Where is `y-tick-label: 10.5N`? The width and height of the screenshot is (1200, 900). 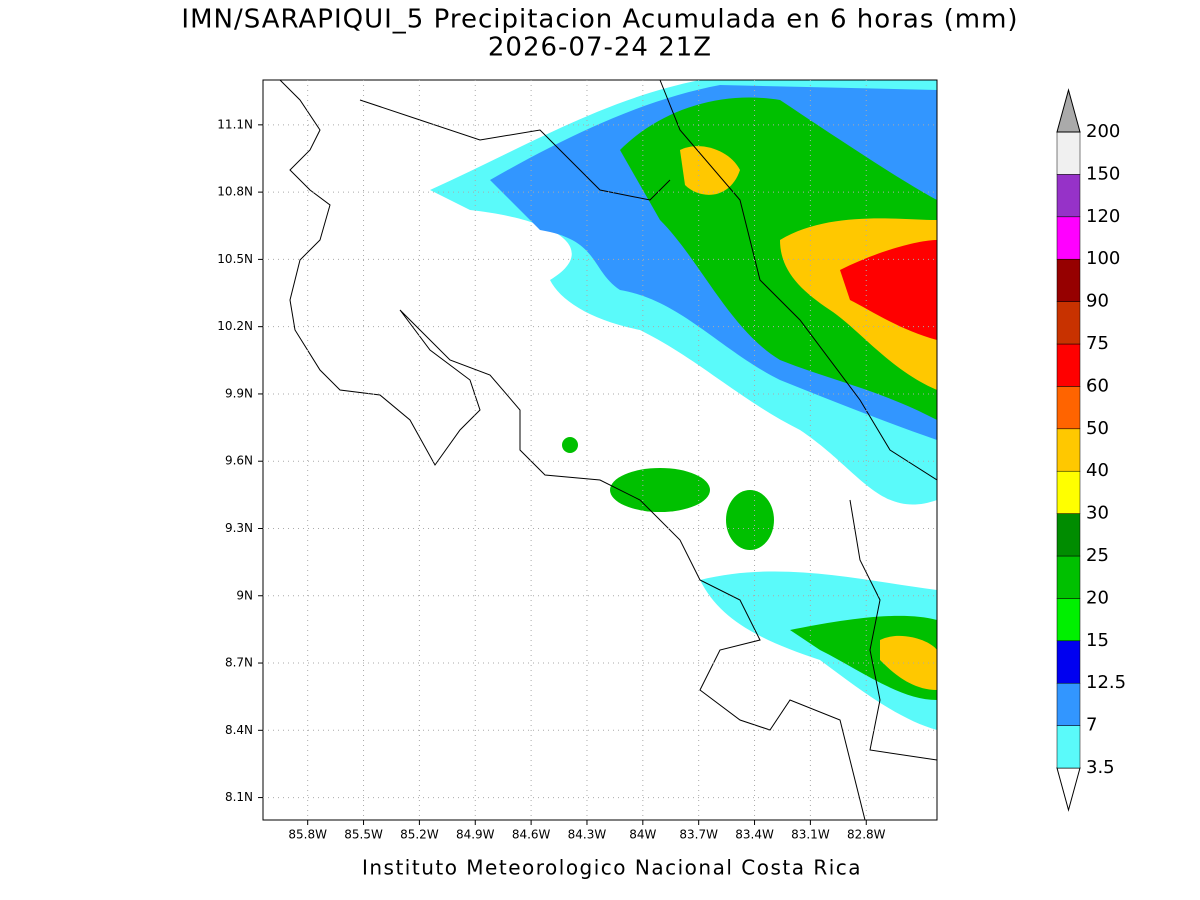 y-tick-label: 10.5N is located at coordinates (235, 259).